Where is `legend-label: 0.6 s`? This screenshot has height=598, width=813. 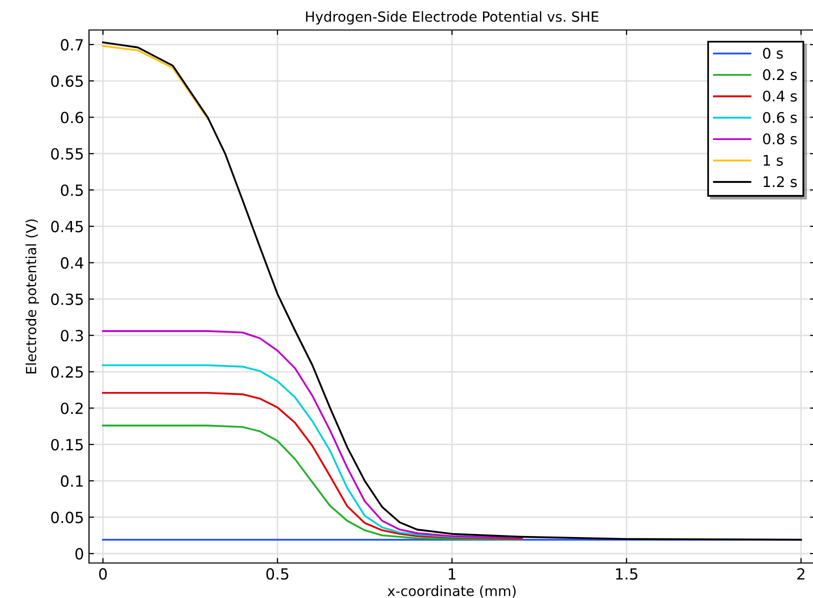
legend-label: 0.6 s is located at coordinates (780, 118).